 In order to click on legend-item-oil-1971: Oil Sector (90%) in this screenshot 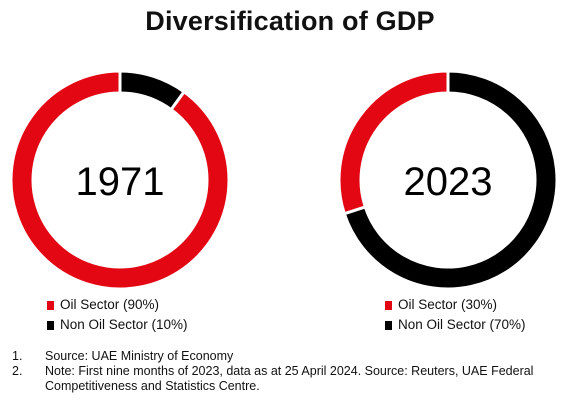, I will do `click(117, 305)`.